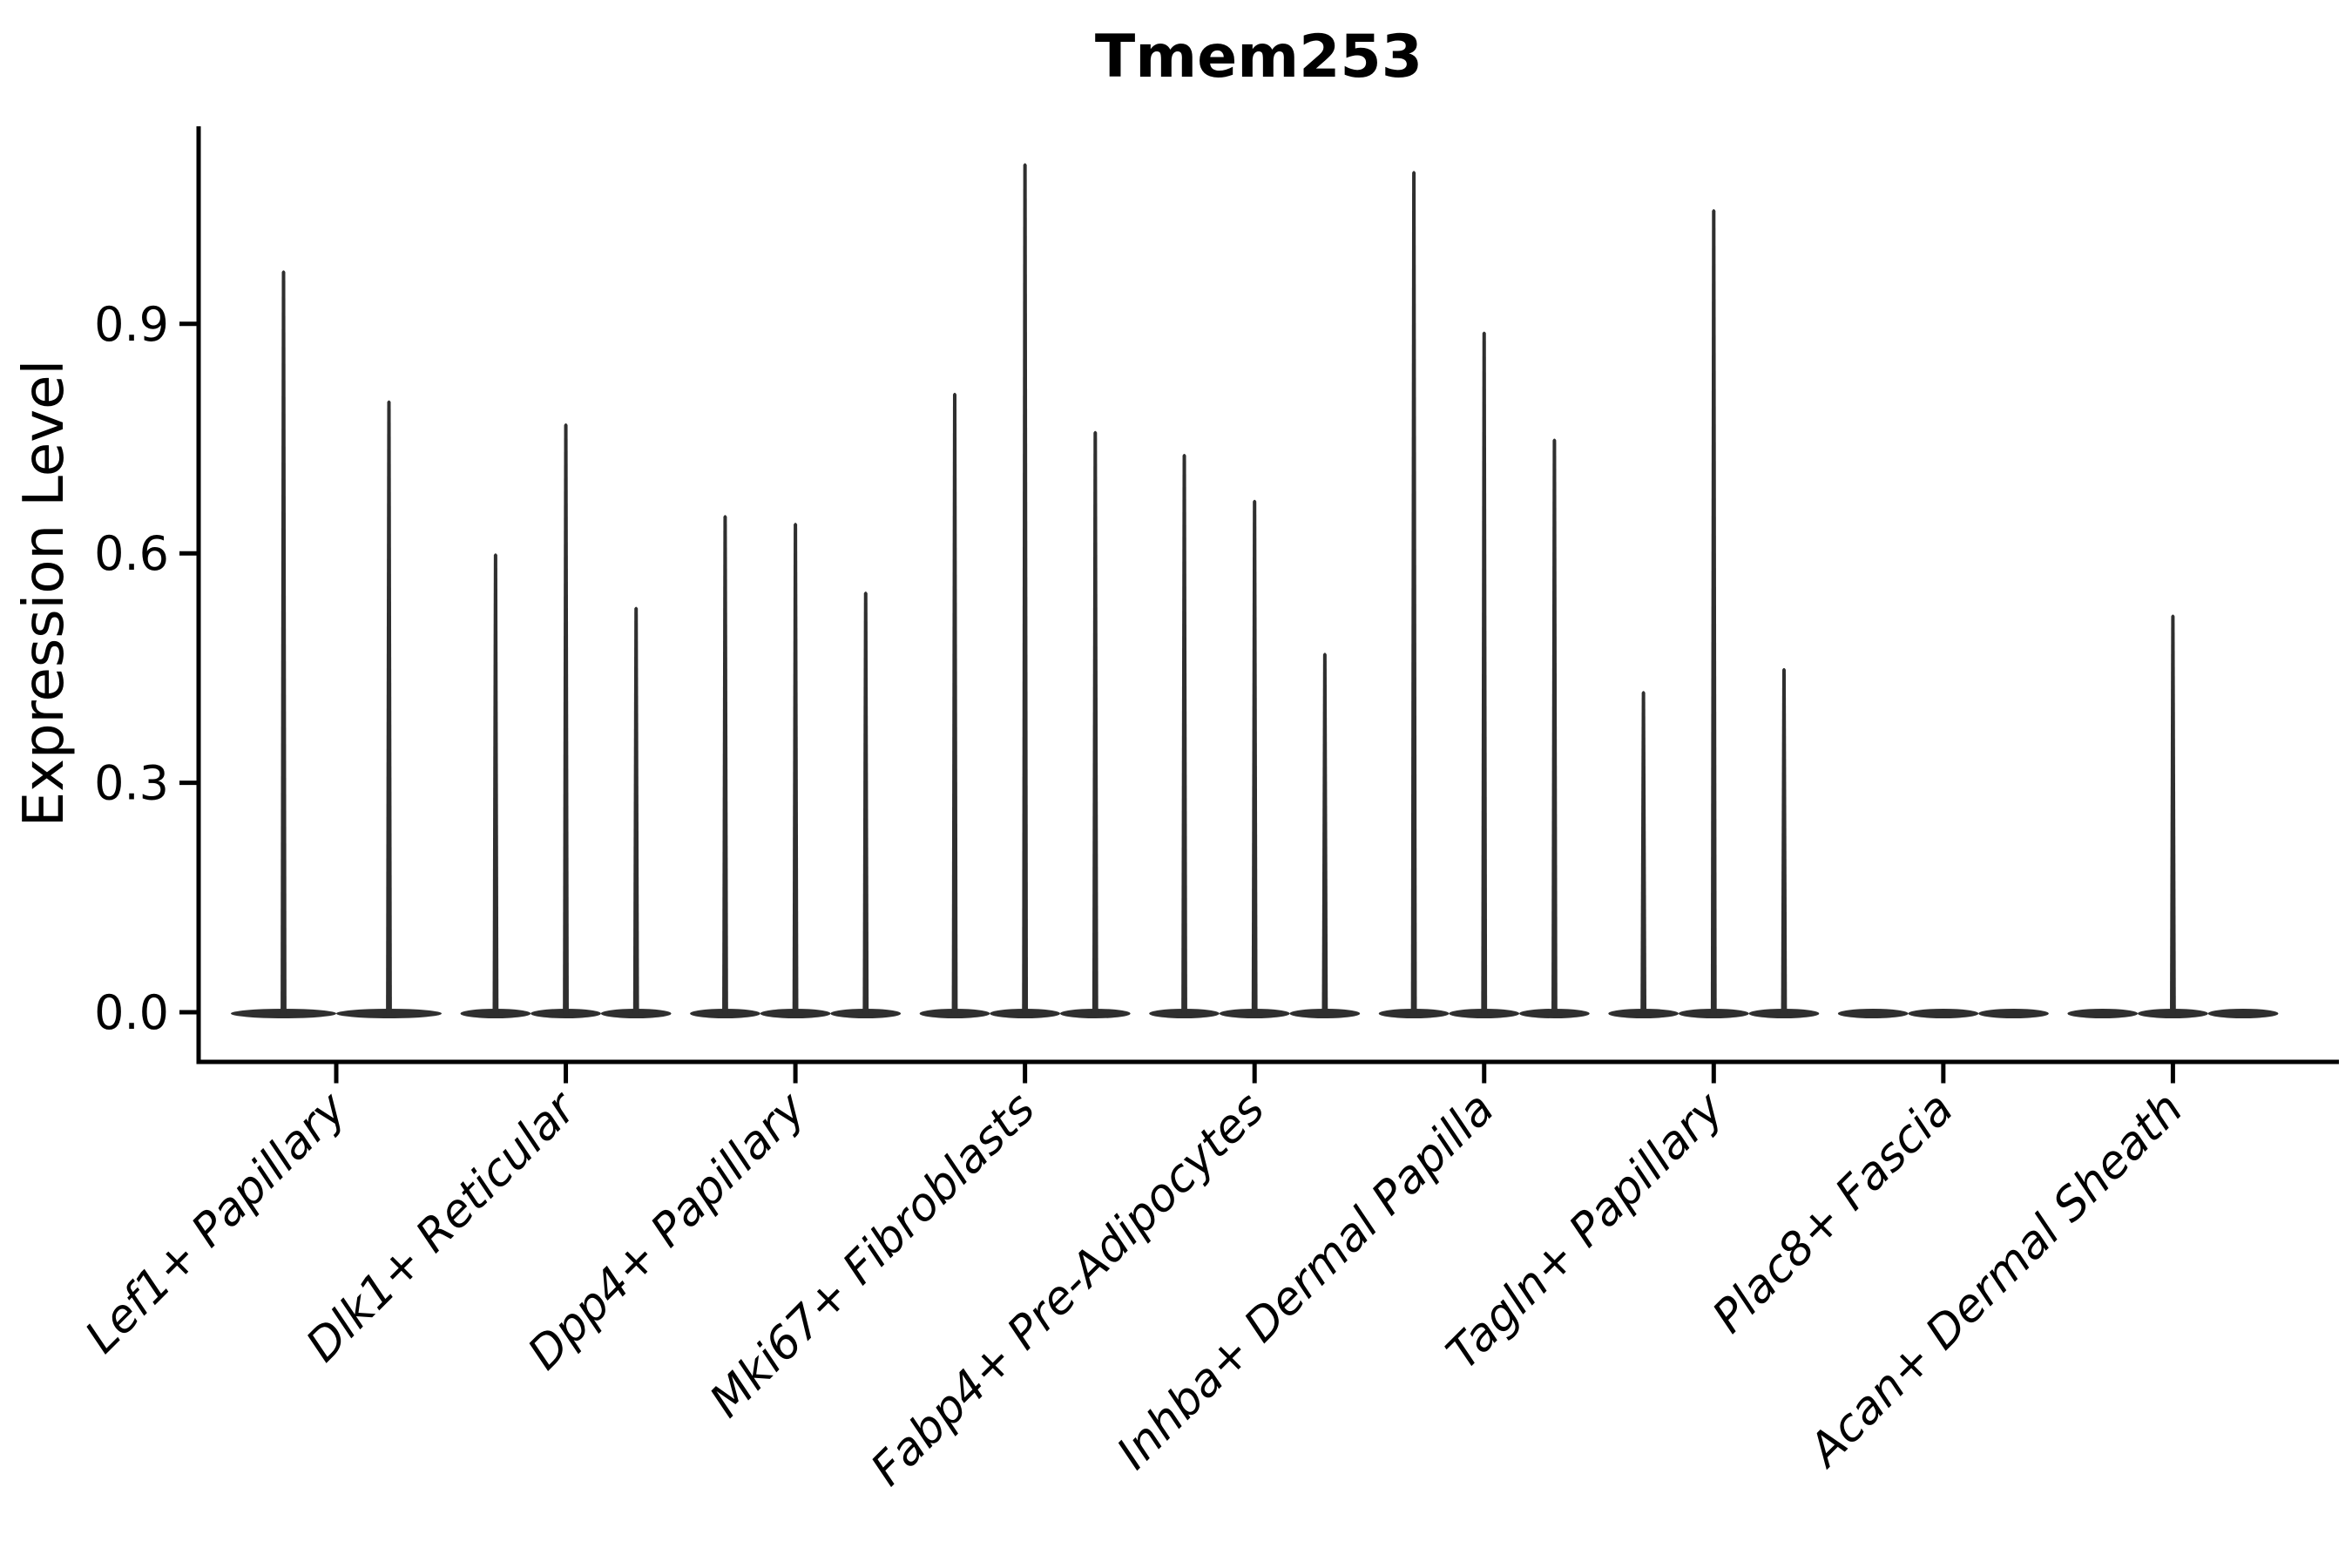 The width and height of the screenshot is (2352, 1568). Describe the element at coordinates (44, 594) in the screenshot. I see `y-axis-label: Expression Level` at that location.